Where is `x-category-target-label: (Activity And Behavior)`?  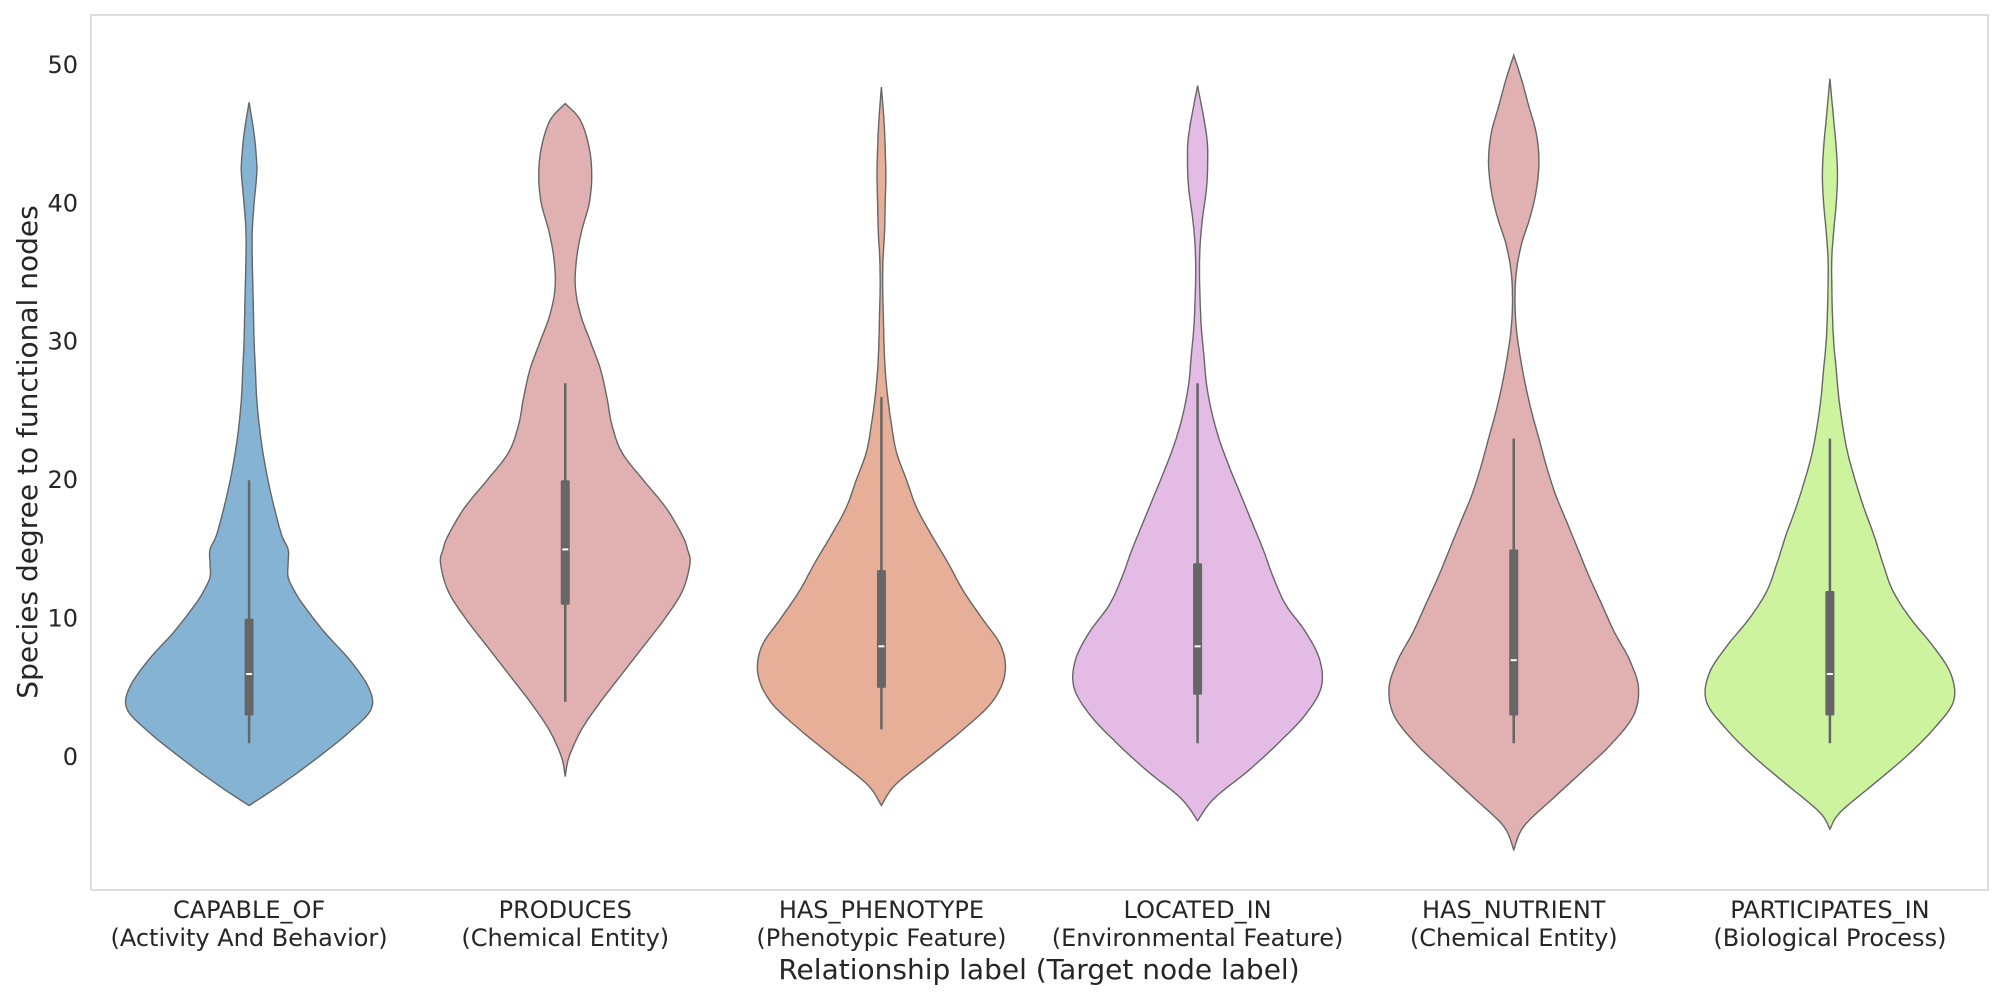
x-category-target-label: (Activity And Behavior) is located at coordinates (248, 938).